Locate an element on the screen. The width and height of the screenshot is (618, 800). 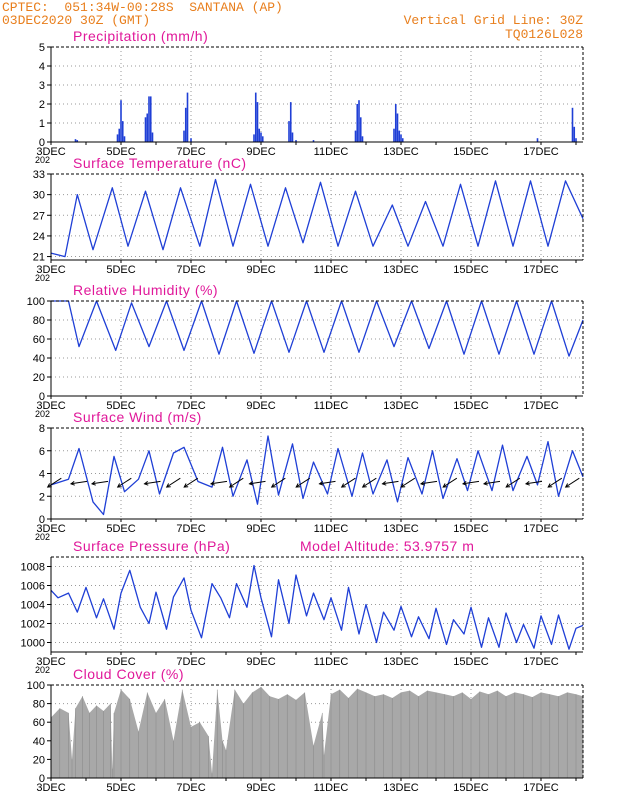
y-tick-label: 0 is located at coordinates (42, 397).